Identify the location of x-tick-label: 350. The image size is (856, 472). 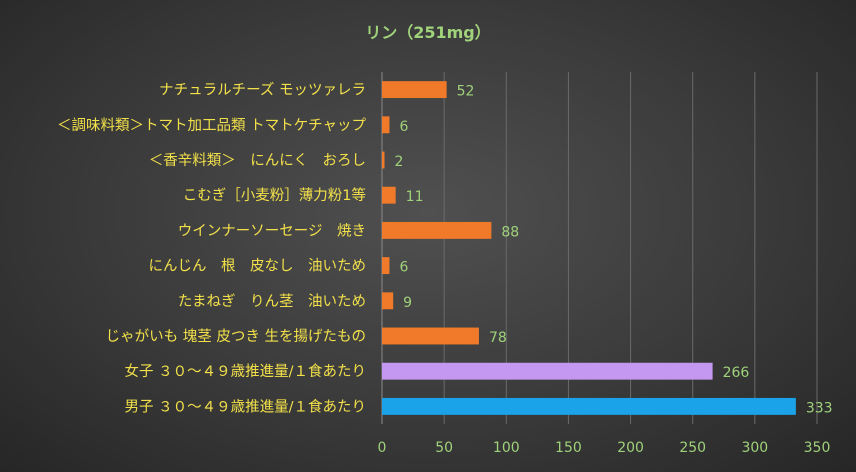
(817, 448).